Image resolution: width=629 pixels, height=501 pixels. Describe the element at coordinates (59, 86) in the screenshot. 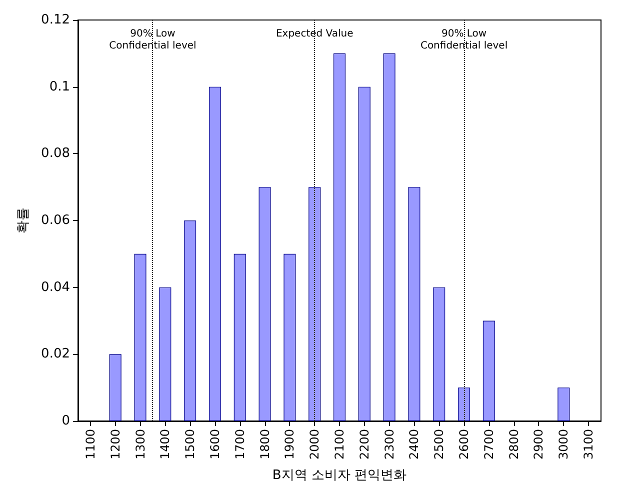

I see `y-tick-label: 0.1` at that location.